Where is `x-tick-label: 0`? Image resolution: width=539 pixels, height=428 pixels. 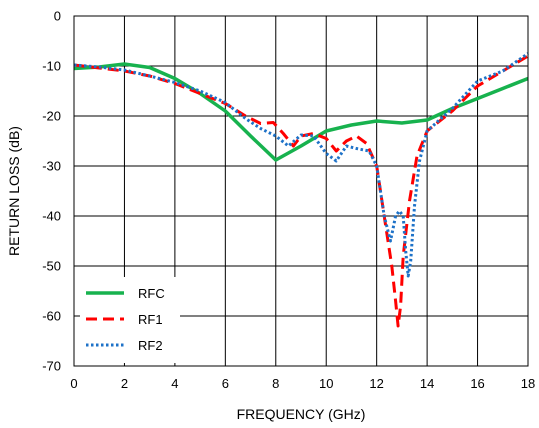
x-tick-label: 0 is located at coordinates (73, 383).